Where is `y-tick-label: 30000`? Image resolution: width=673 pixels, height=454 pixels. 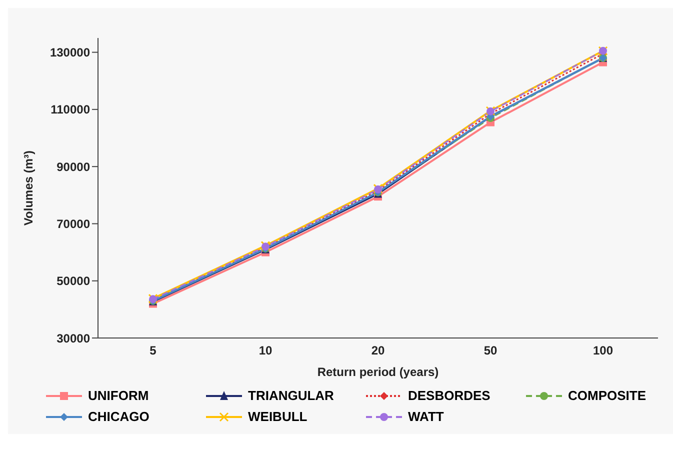 y-tick-label: 30000 is located at coordinates (73, 338).